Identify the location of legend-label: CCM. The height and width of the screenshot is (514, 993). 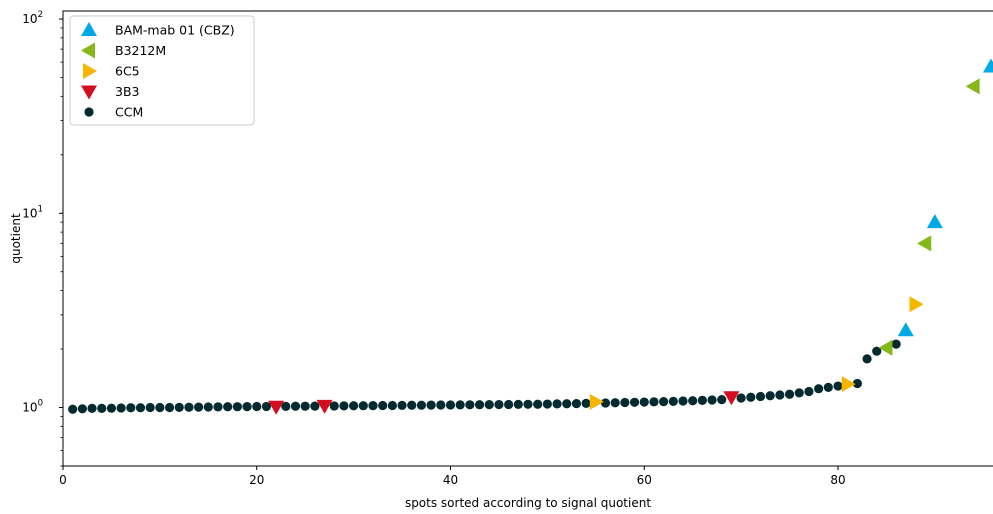
(129, 112).